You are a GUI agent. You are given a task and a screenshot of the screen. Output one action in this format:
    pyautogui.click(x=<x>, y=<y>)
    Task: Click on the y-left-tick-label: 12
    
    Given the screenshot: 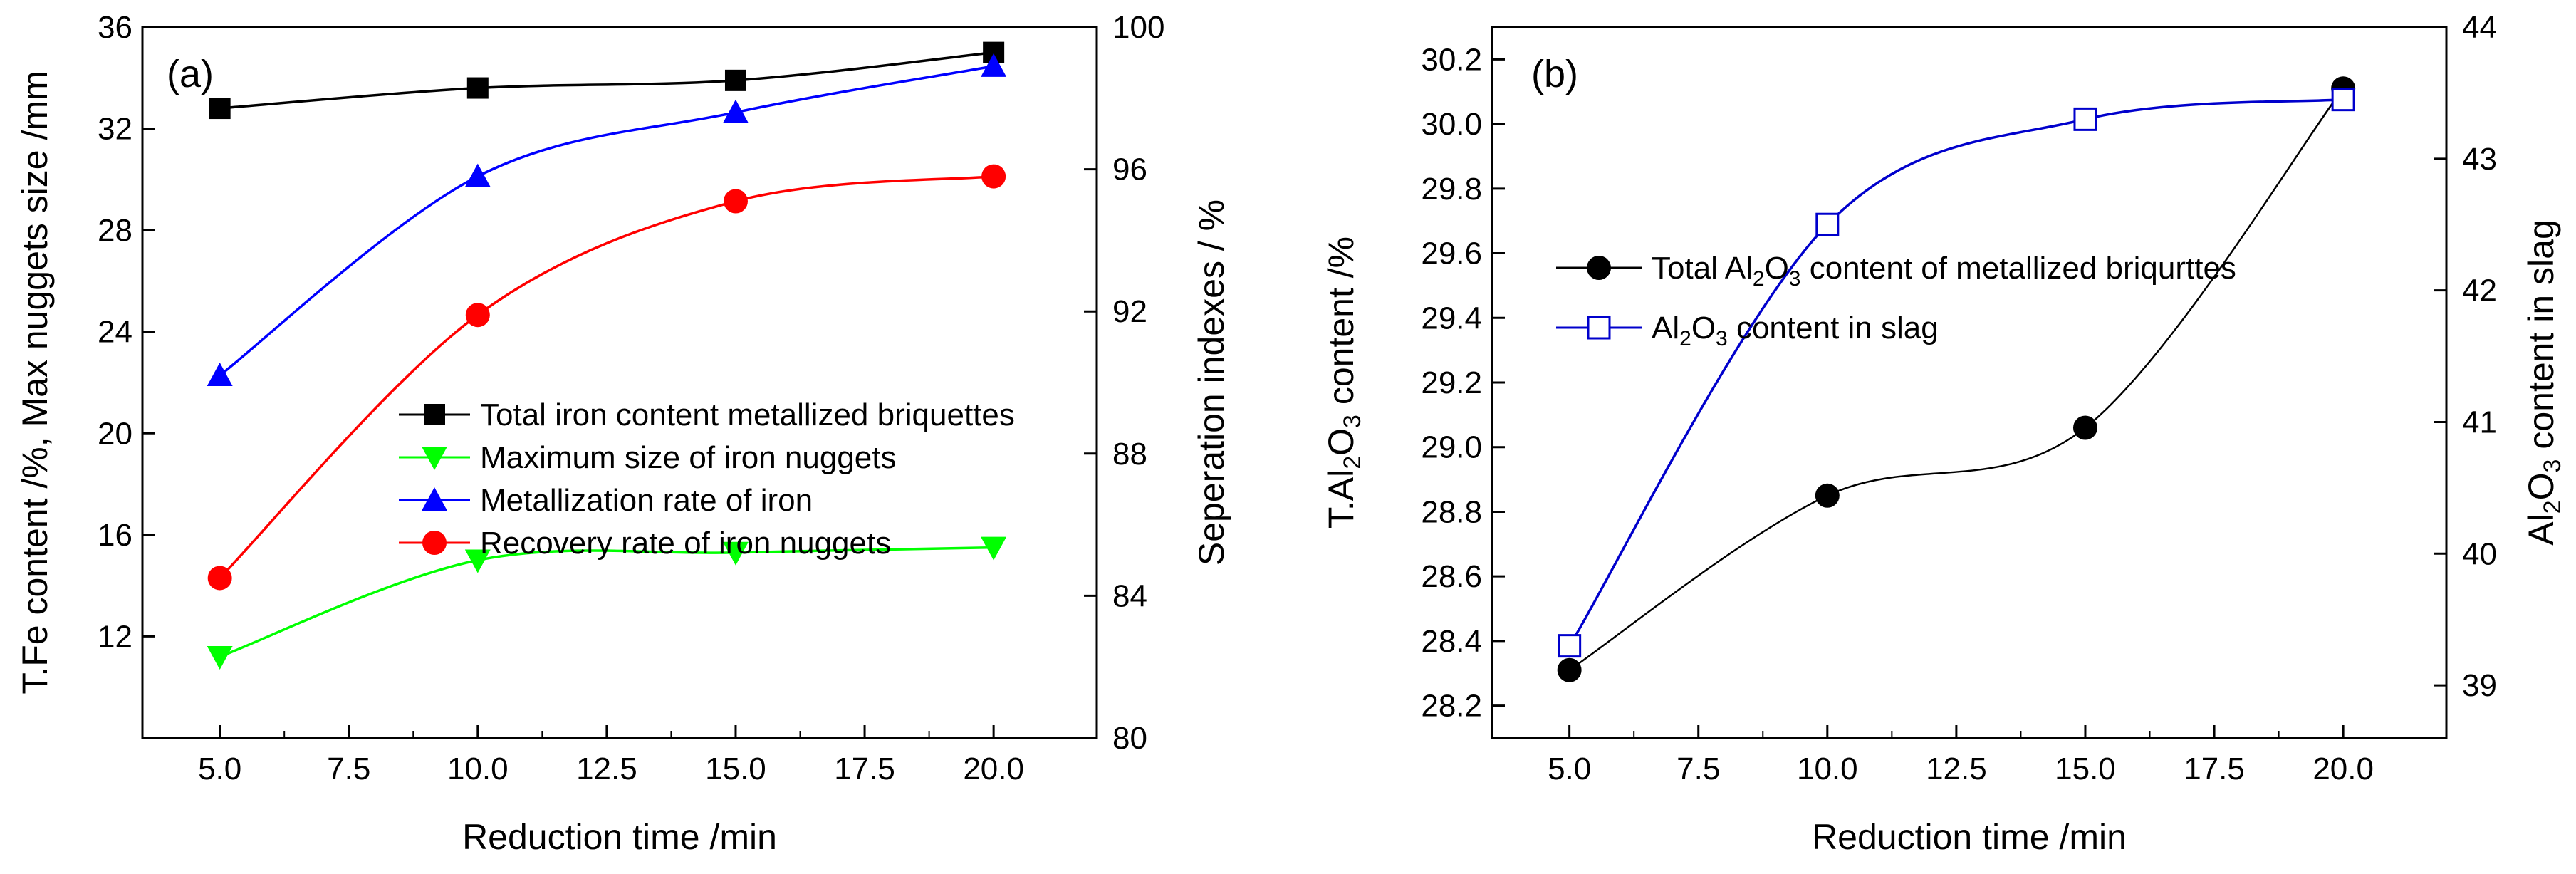 What is the action you would take?
    pyautogui.click(x=115, y=636)
    